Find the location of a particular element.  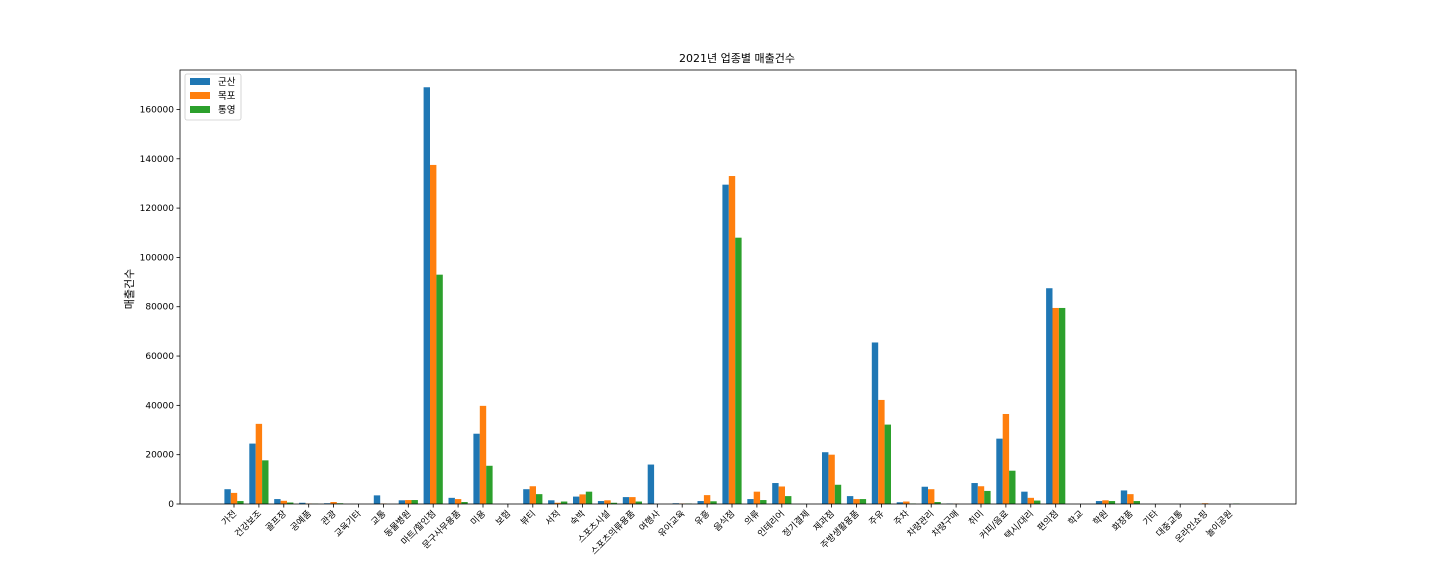

x-tick-label: 주유 is located at coordinates (876, 517).